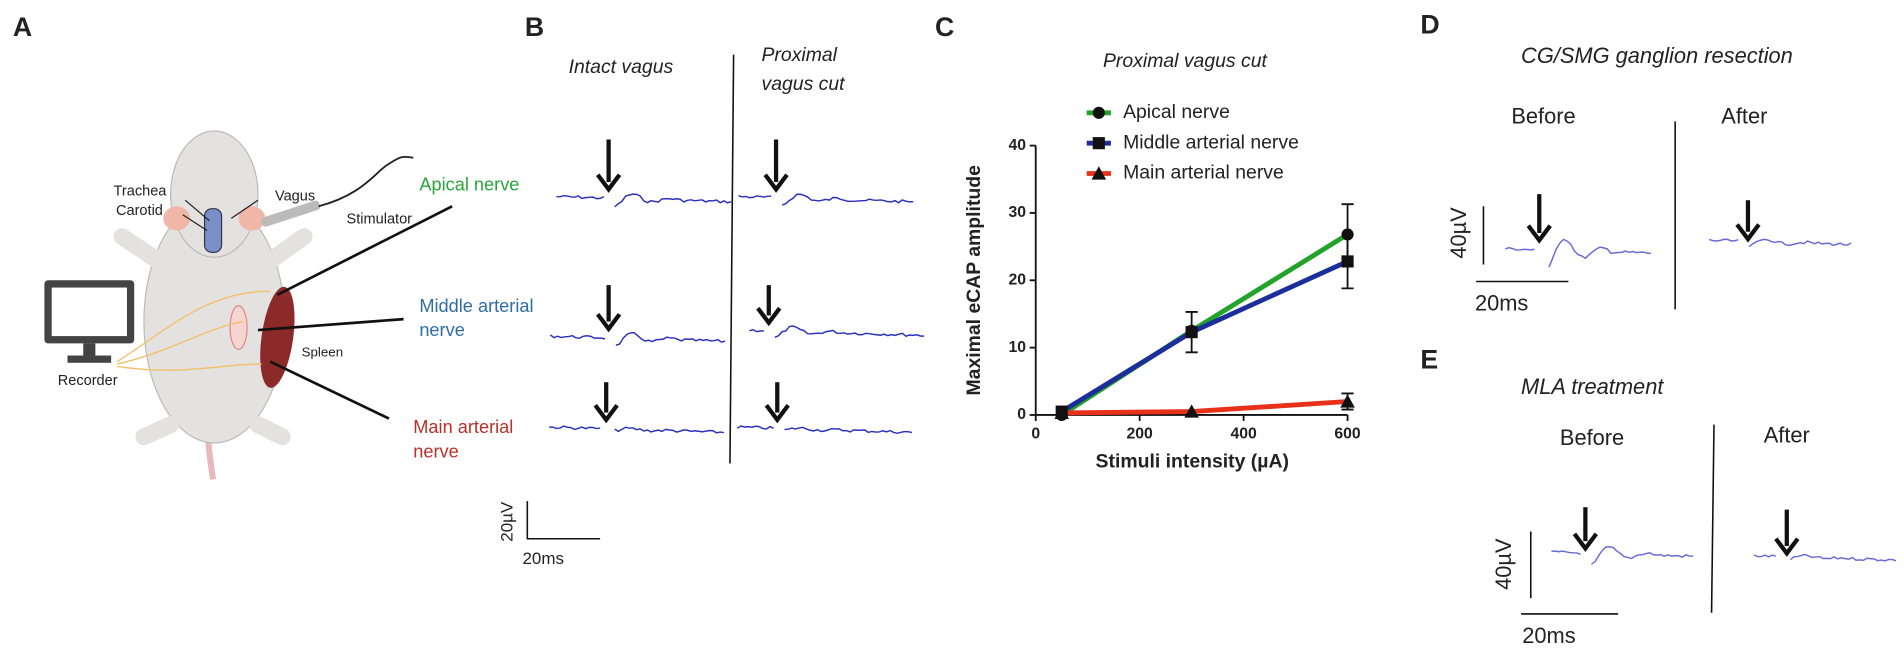 The image size is (1904, 654). I want to click on nerve-label: Main arterial, so click(463, 427).